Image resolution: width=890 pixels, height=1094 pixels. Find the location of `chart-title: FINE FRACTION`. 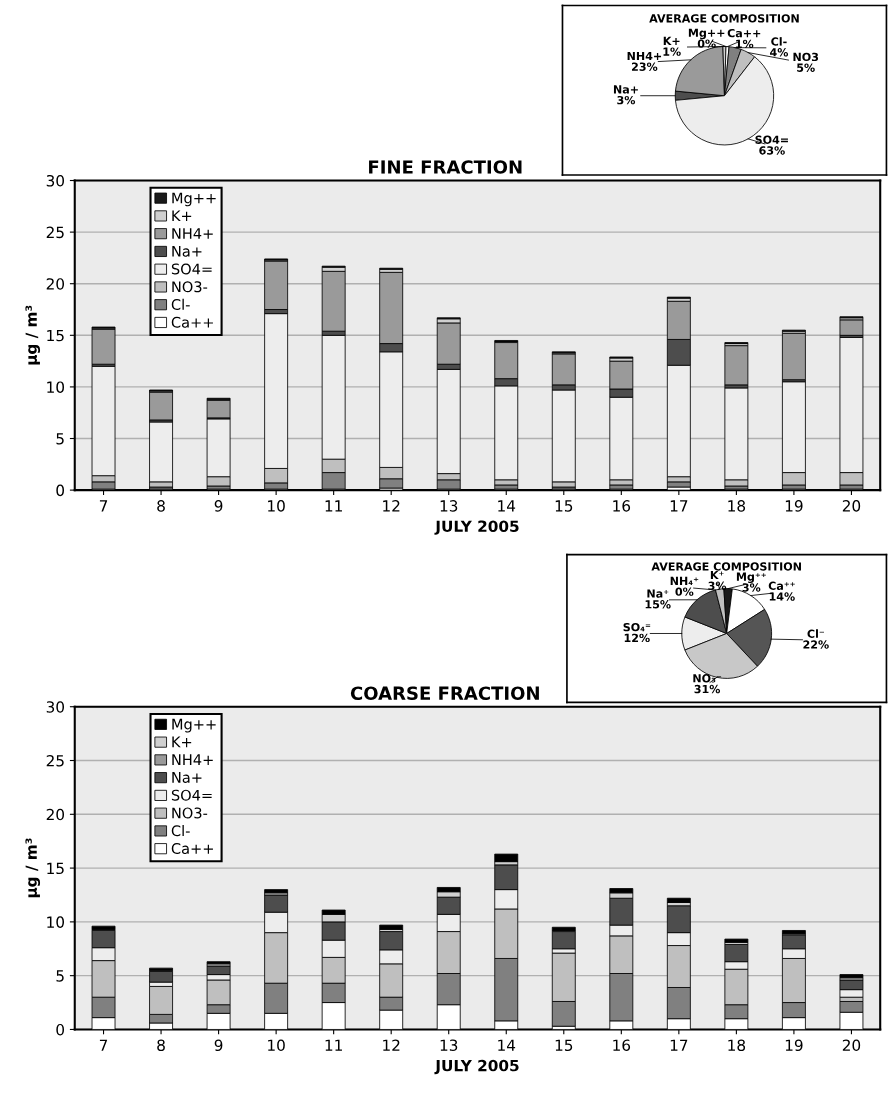

chart-title: FINE FRACTION is located at coordinates (445, 167).